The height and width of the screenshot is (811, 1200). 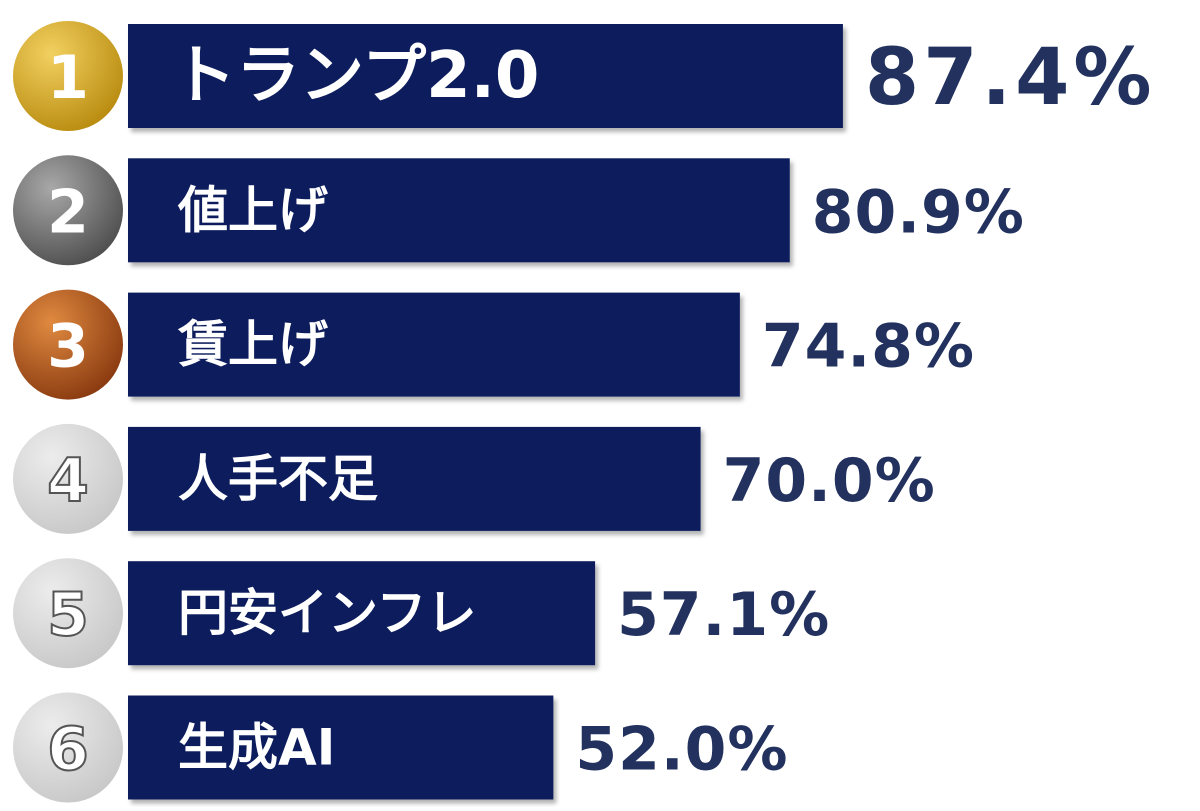 What do you see at coordinates (278, 479) in the screenshot?
I see `category-label: 人手不足` at bounding box center [278, 479].